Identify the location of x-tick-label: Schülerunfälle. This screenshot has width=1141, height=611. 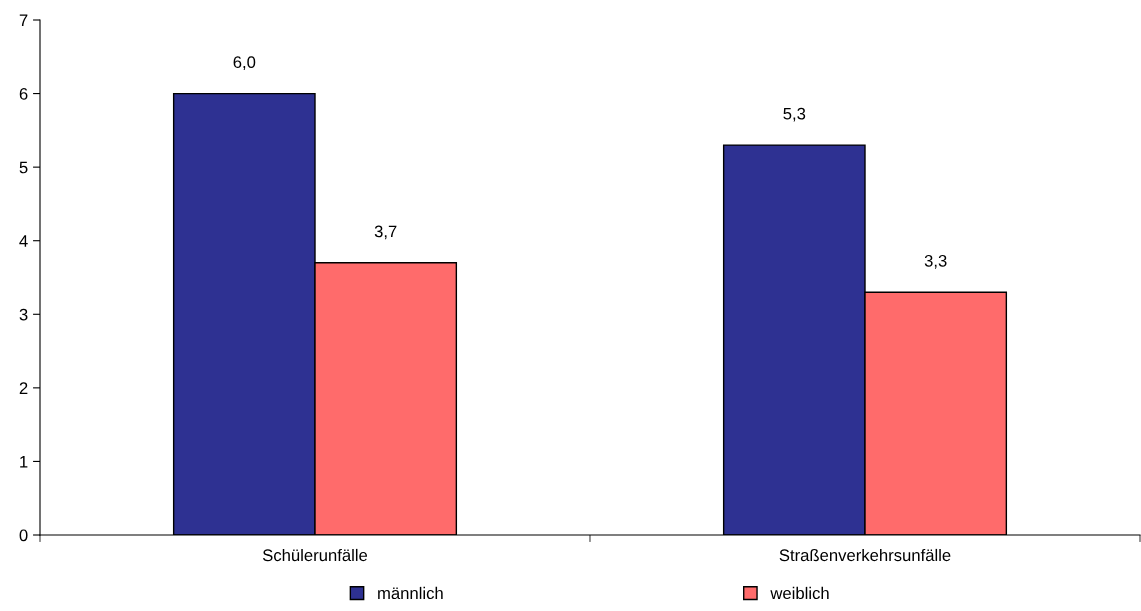
(315, 555).